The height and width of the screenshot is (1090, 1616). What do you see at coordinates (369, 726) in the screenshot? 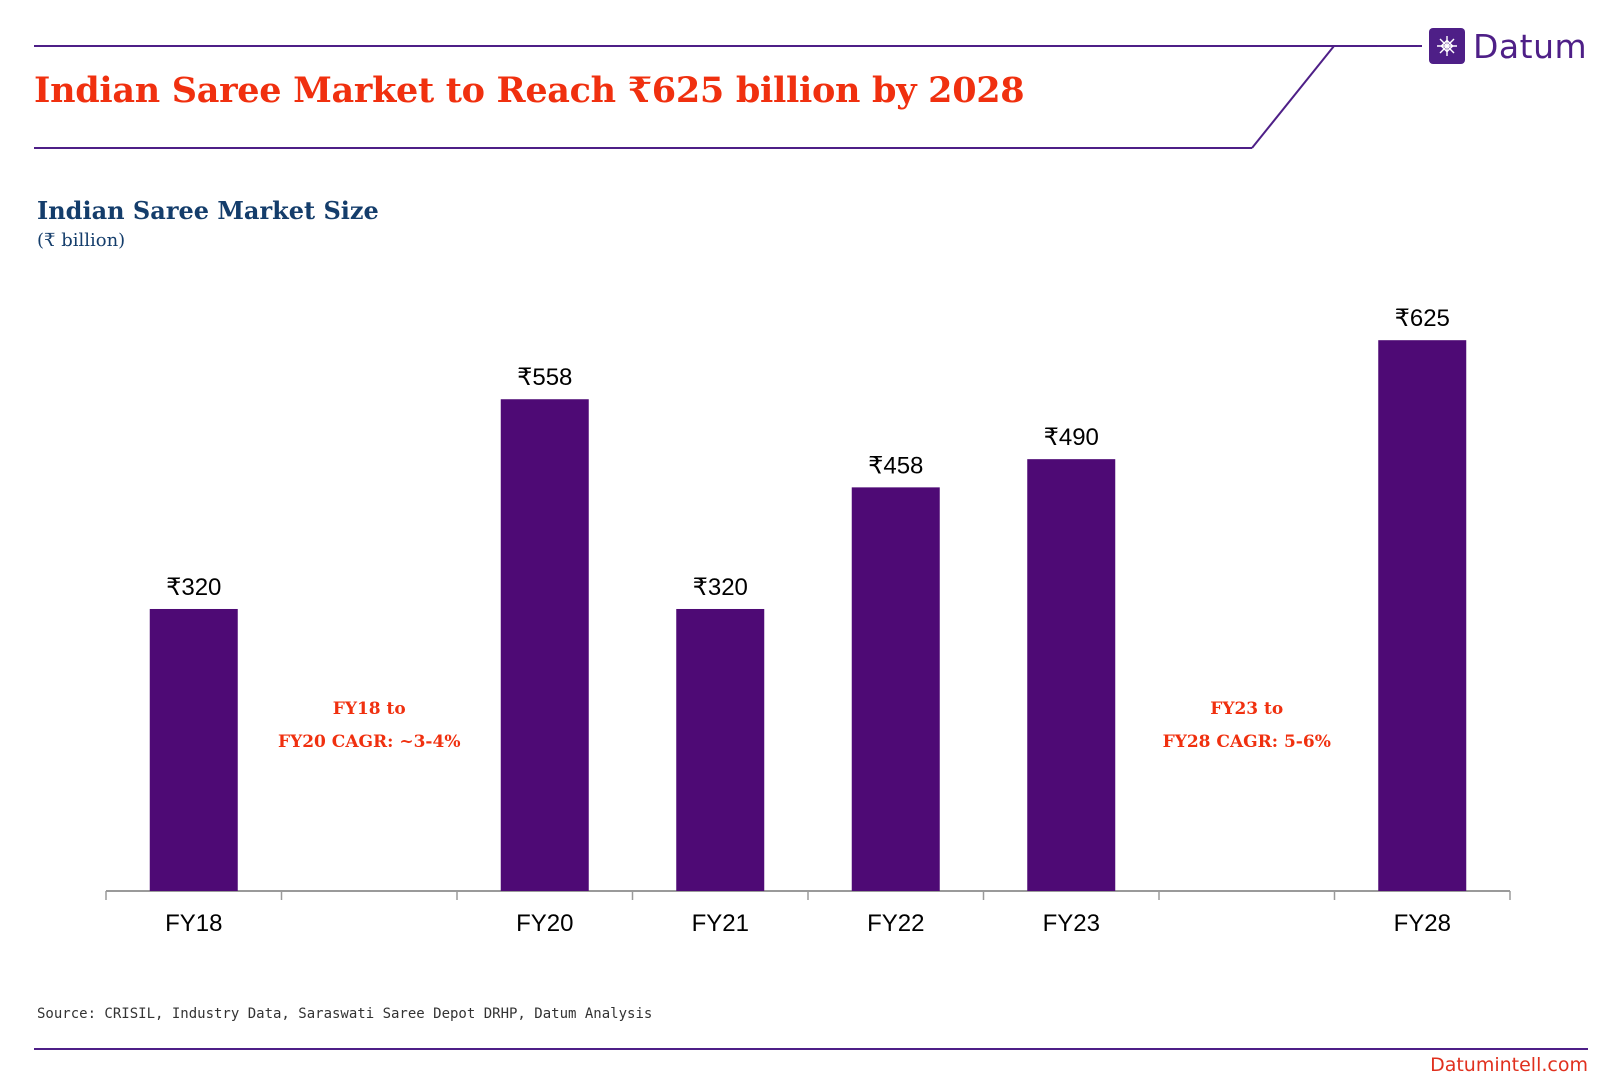
I see `cagr-annotation-1: FY18 to FY20 CAGR: ~3-4%` at bounding box center [369, 726].